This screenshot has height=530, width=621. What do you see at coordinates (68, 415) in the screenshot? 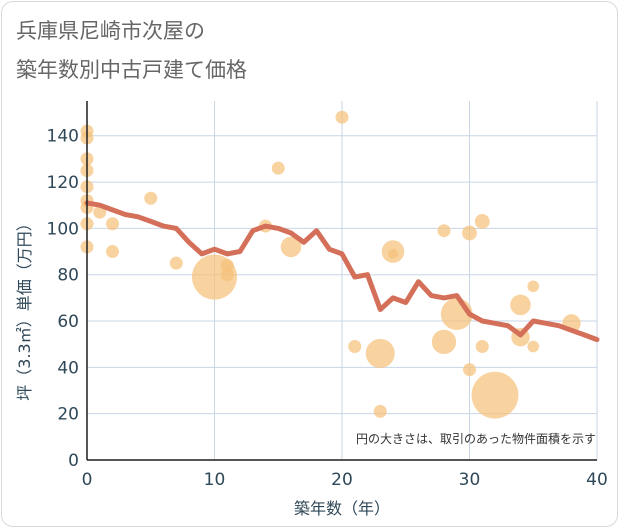
I see `y-tick-label: 20` at bounding box center [68, 415].